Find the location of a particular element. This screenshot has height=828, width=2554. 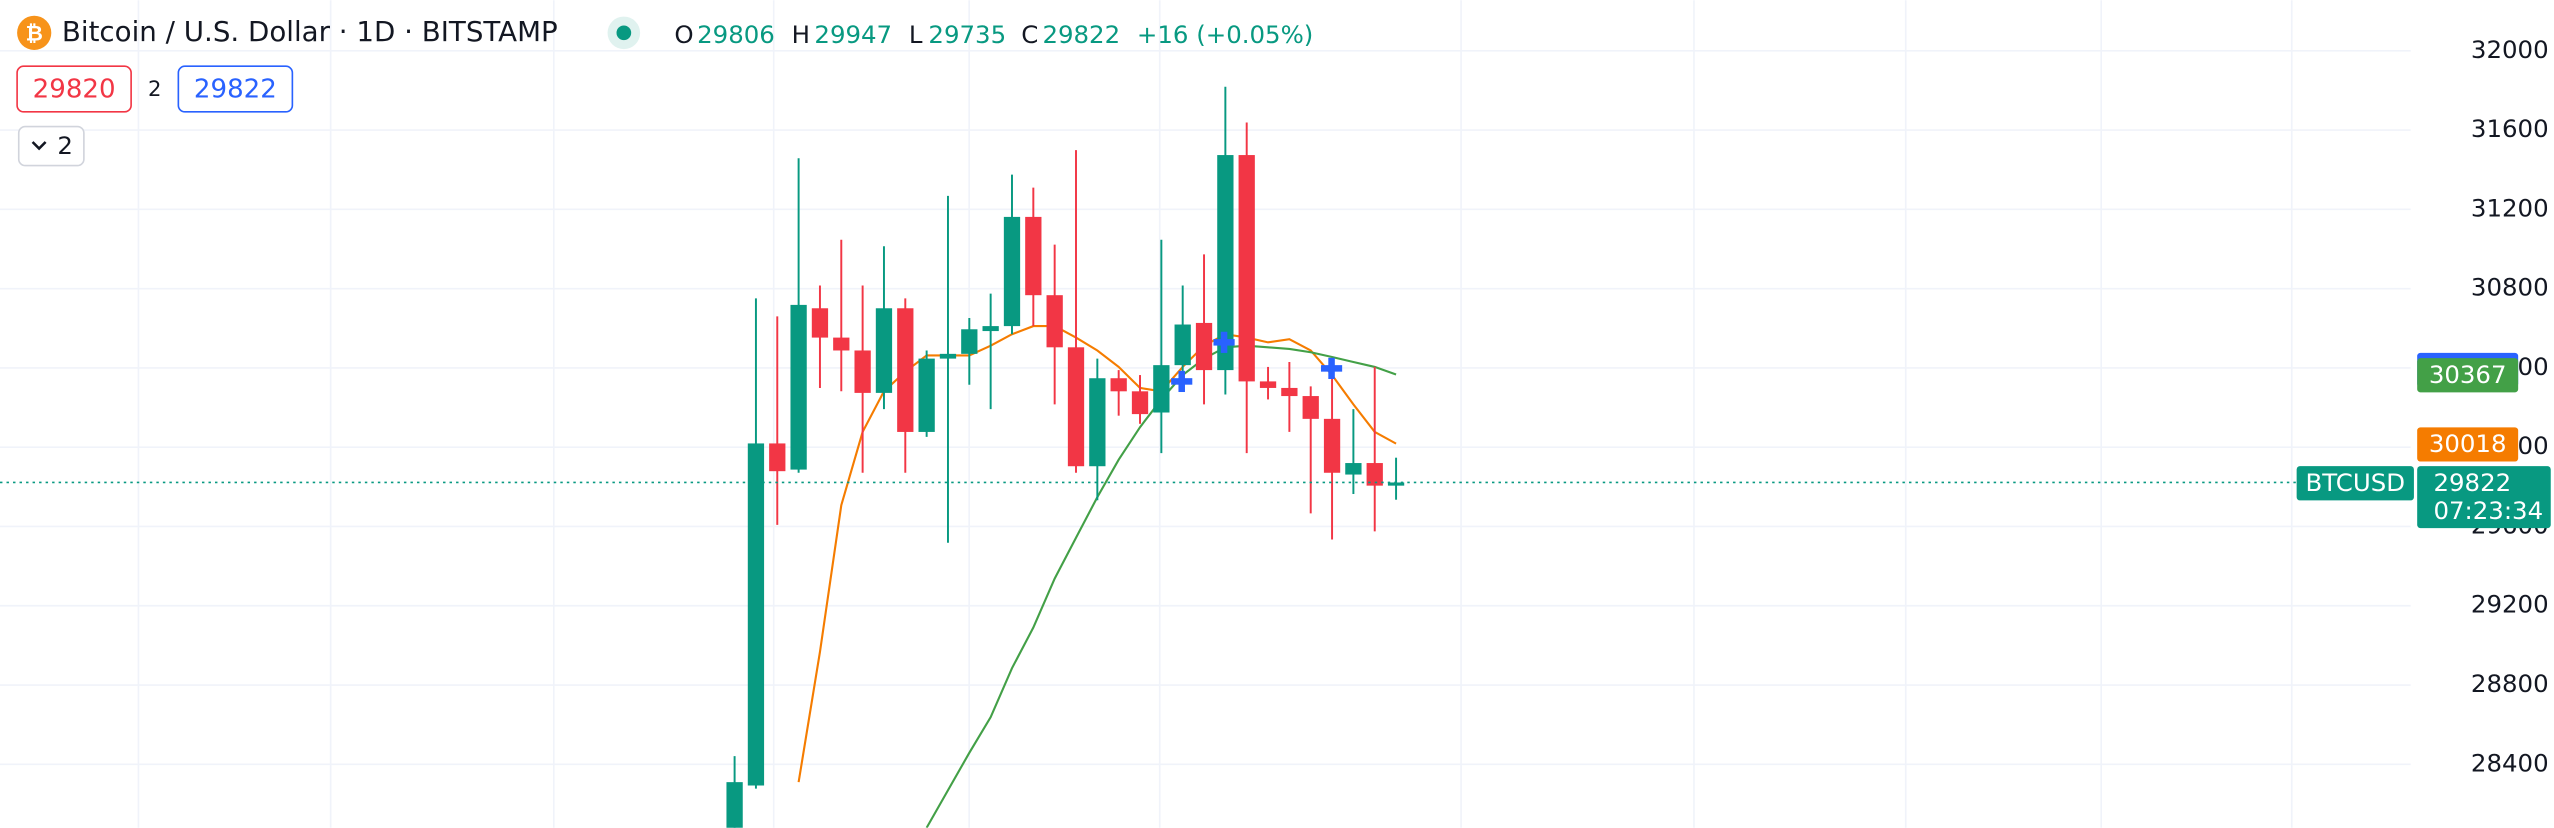

symbol-tag-bg is located at coordinates (2355, 483).